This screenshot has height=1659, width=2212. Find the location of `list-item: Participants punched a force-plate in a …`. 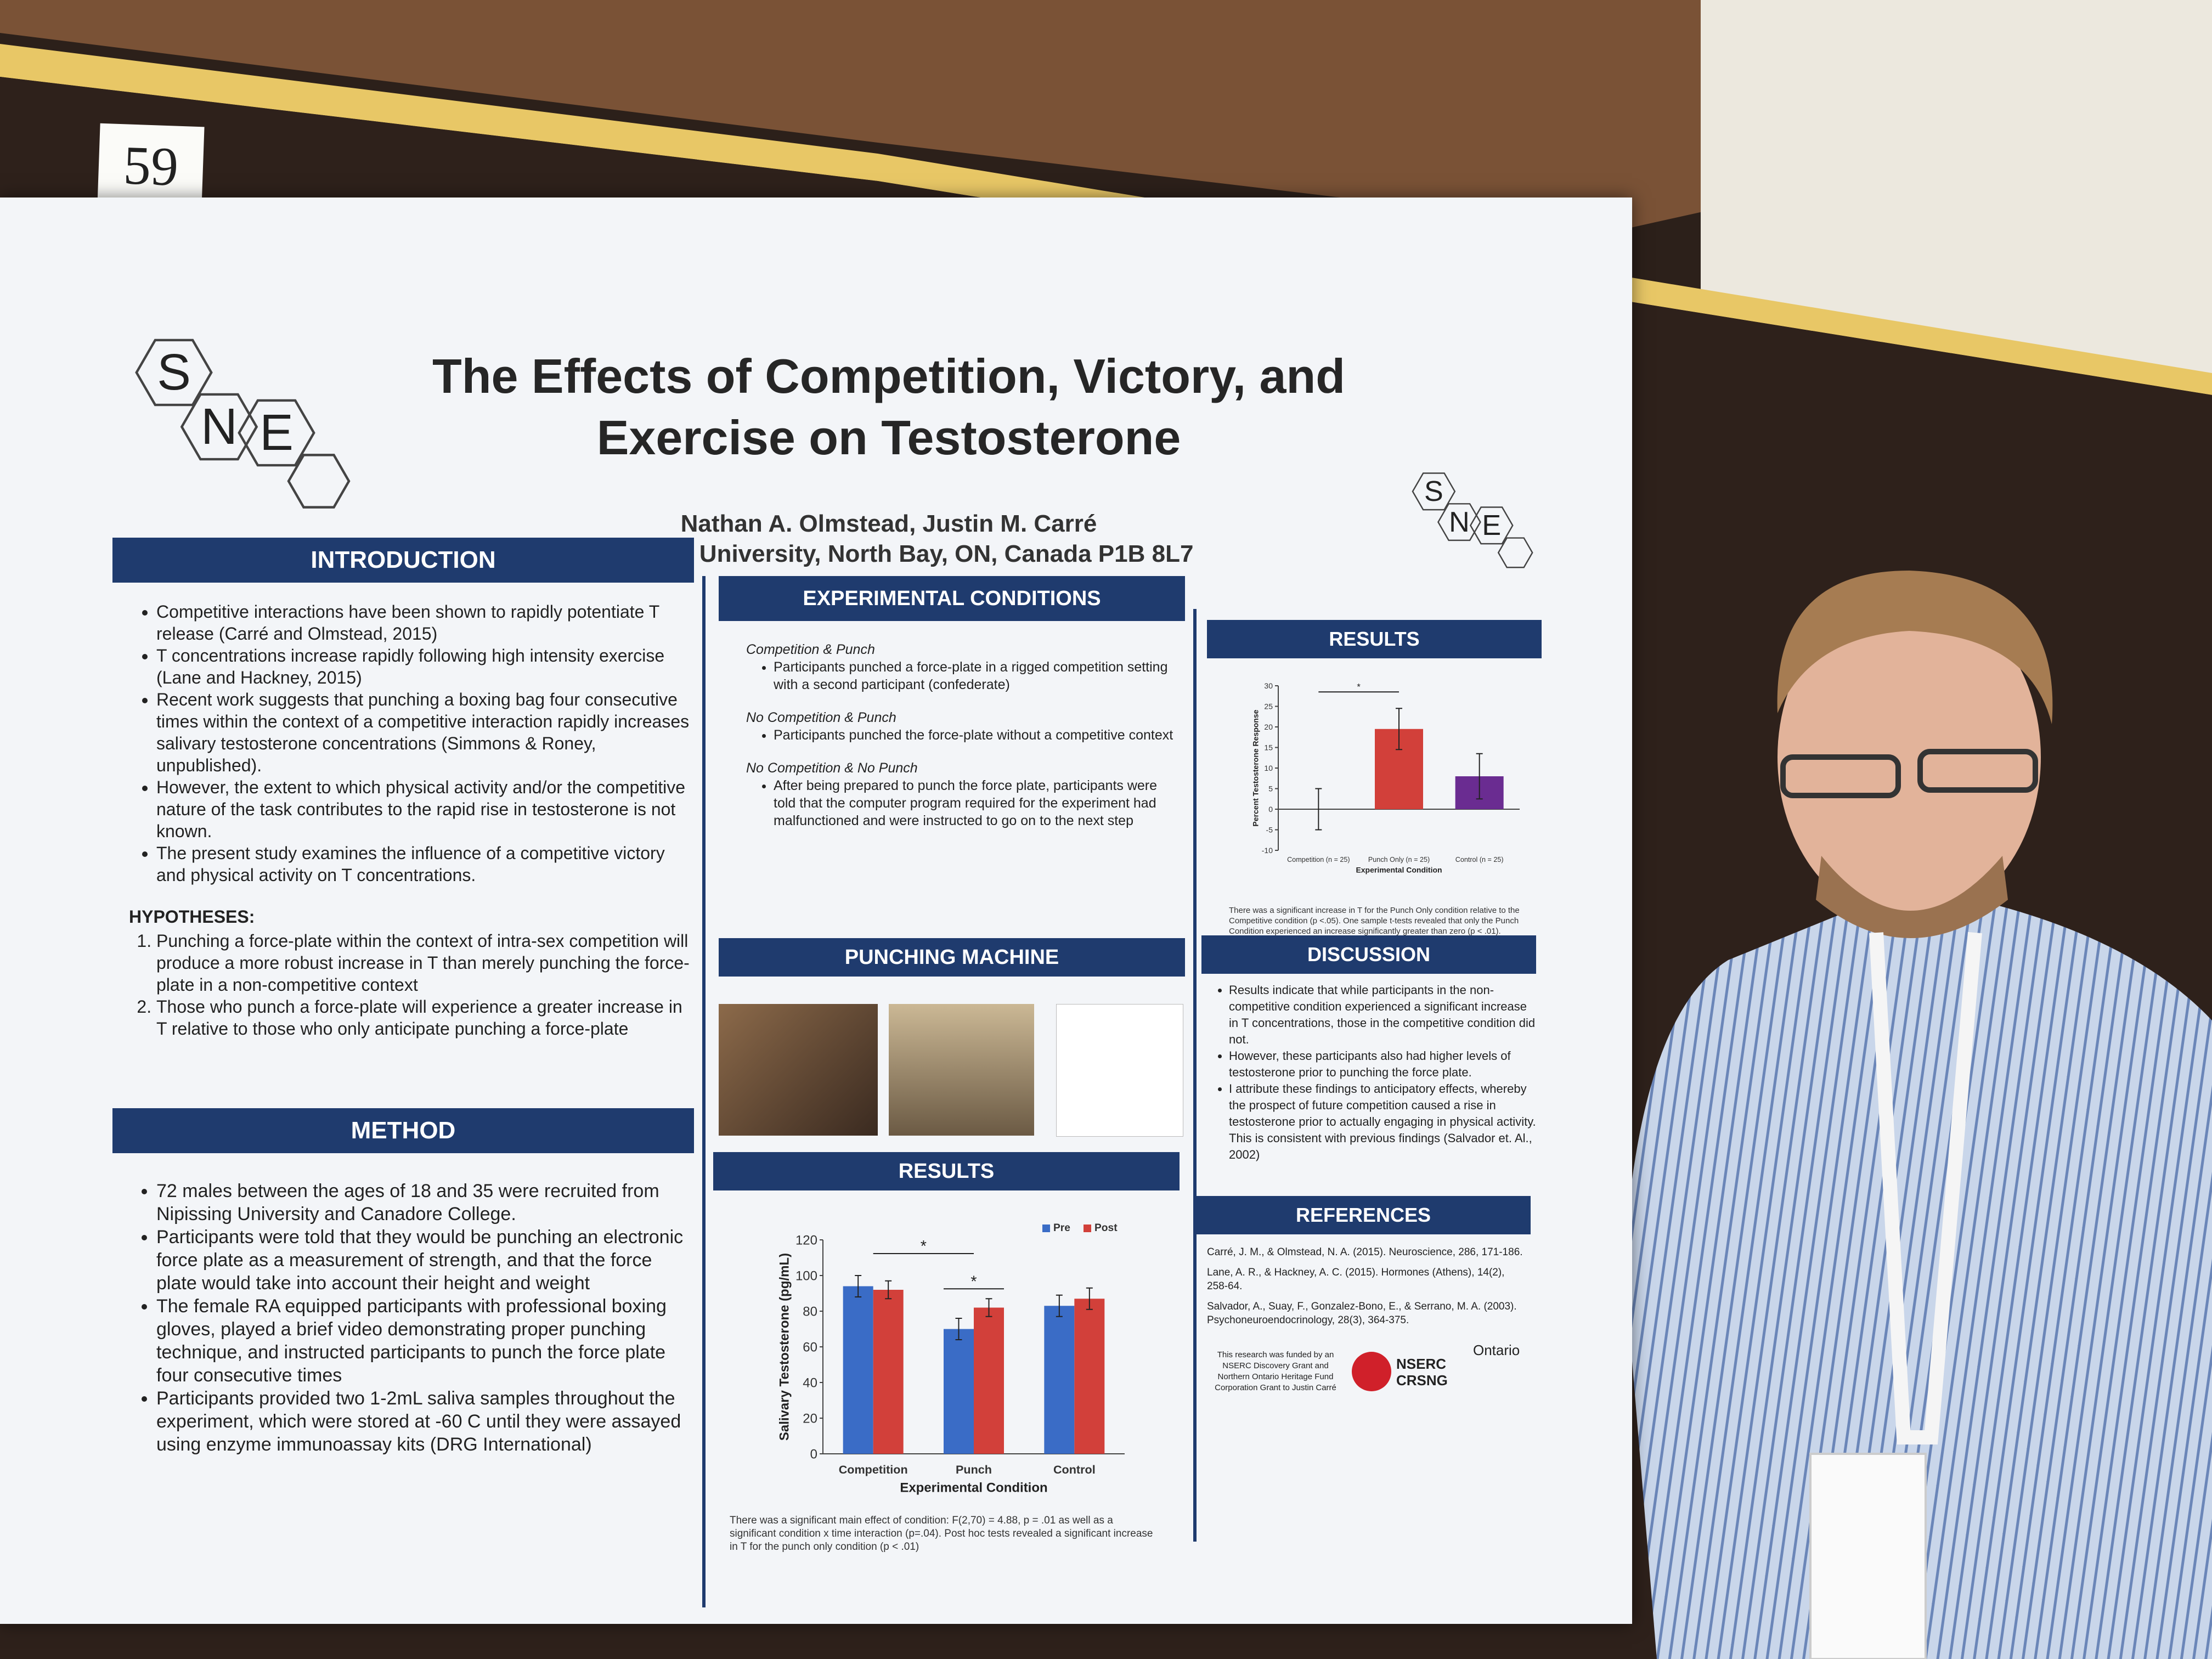

list-item: Participants punched a force-plate in a … is located at coordinates (974, 675).